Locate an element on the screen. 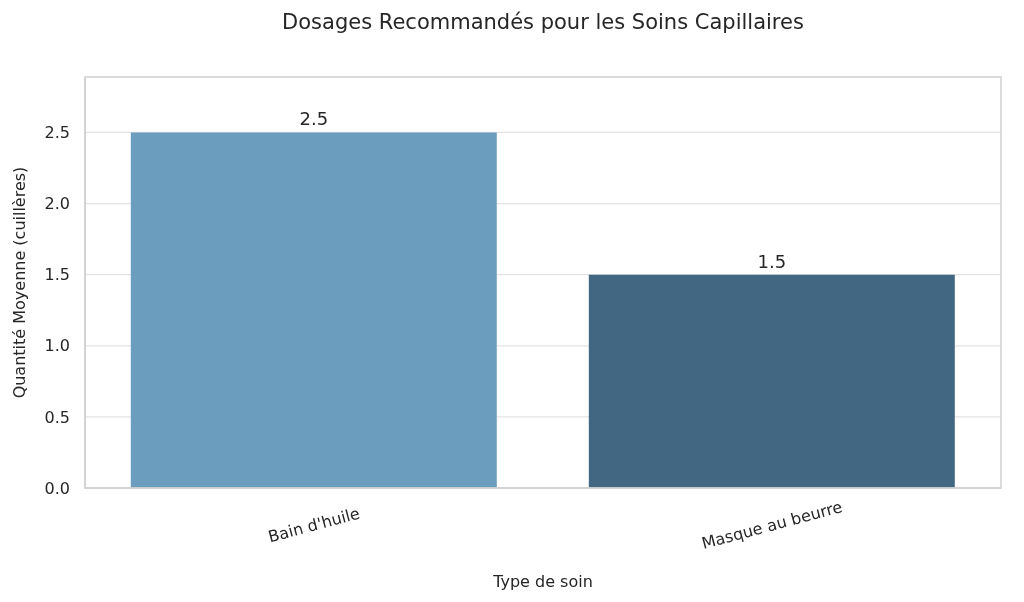 The image size is (1024, 602). y-tick-label: 1.0 is located at coordinates (57, 346).